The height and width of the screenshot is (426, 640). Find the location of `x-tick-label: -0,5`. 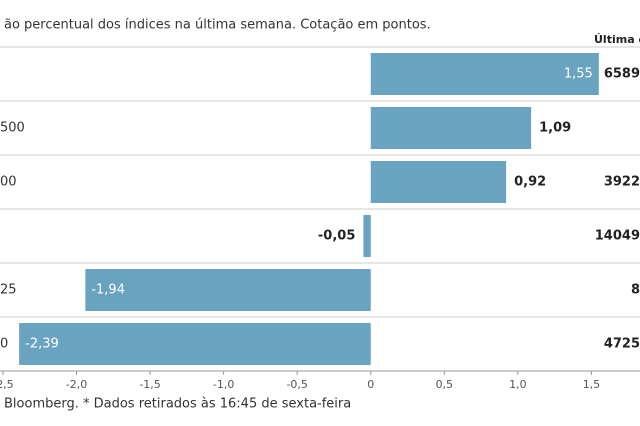

x-tick-label: -0,5 is located at coordinates (296, 384).